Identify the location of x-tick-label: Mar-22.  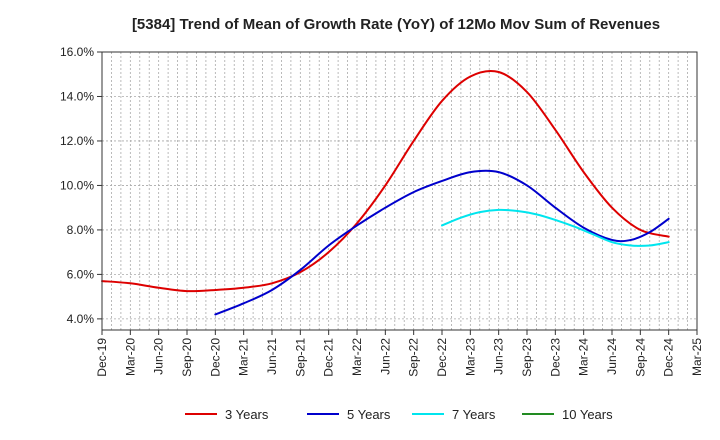
(357, 357).